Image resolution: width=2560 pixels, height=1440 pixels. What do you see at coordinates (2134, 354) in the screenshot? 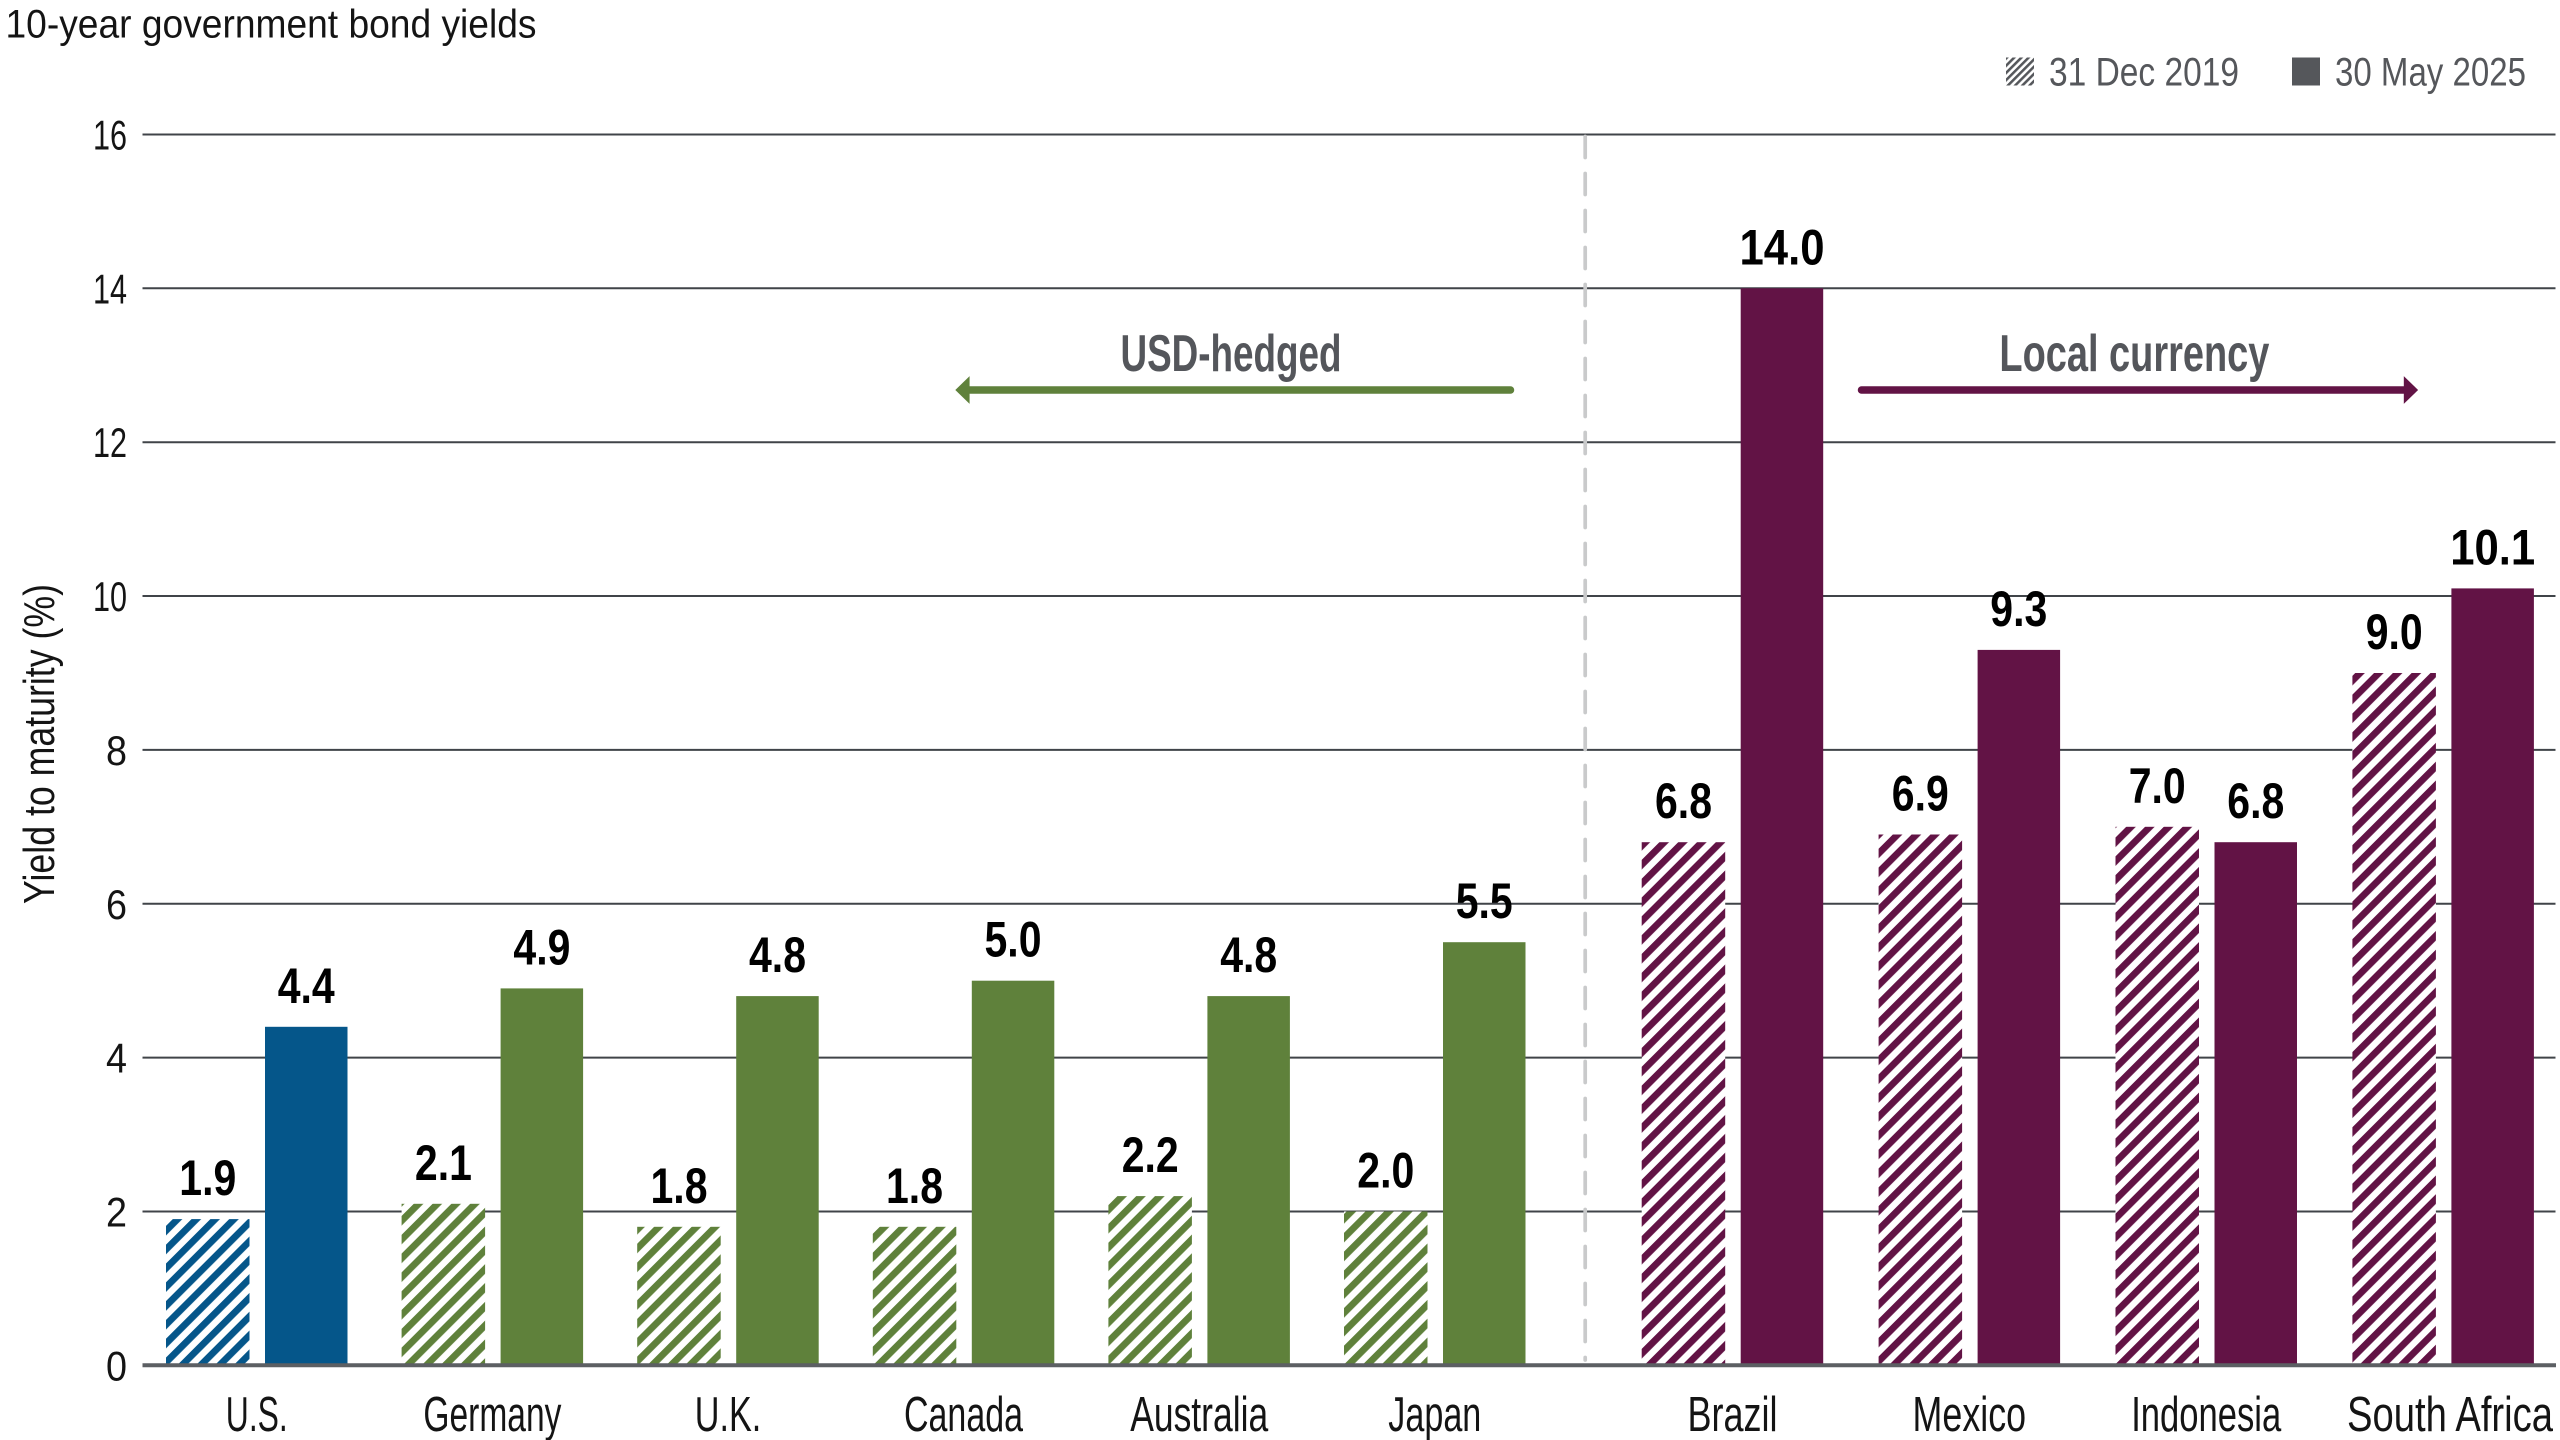
I see `svg-text: Local currency` at bounding box center [2134, 354].